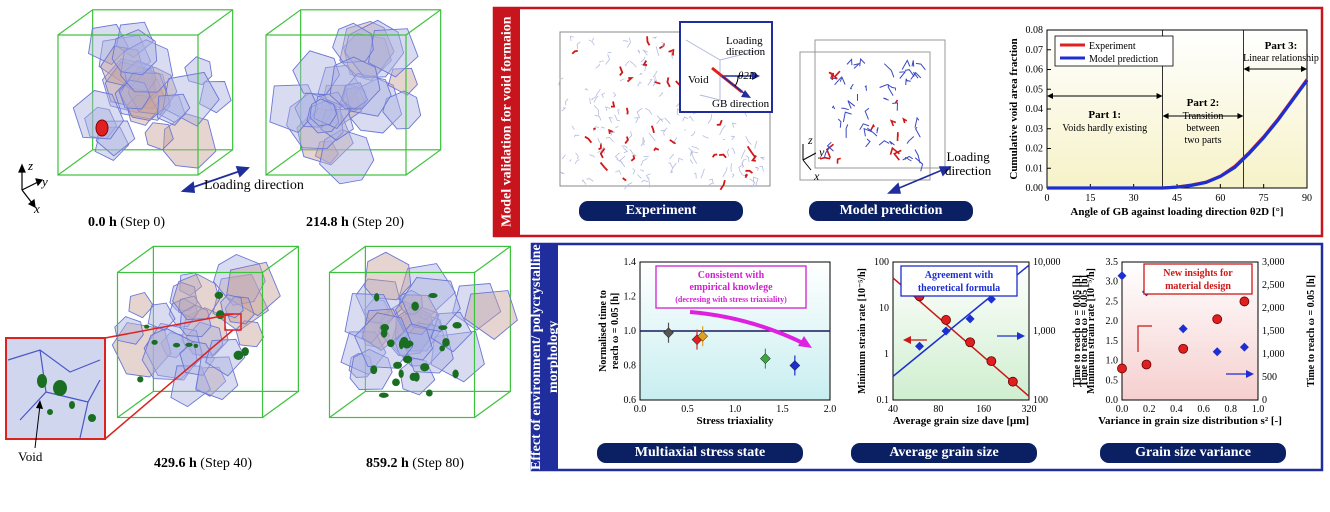 The height and width of the screenshot is (512, 1330). Describe the element at coordinates (687, 409) in the screenshot. I see `x-tick-label: 0.5` at that location.